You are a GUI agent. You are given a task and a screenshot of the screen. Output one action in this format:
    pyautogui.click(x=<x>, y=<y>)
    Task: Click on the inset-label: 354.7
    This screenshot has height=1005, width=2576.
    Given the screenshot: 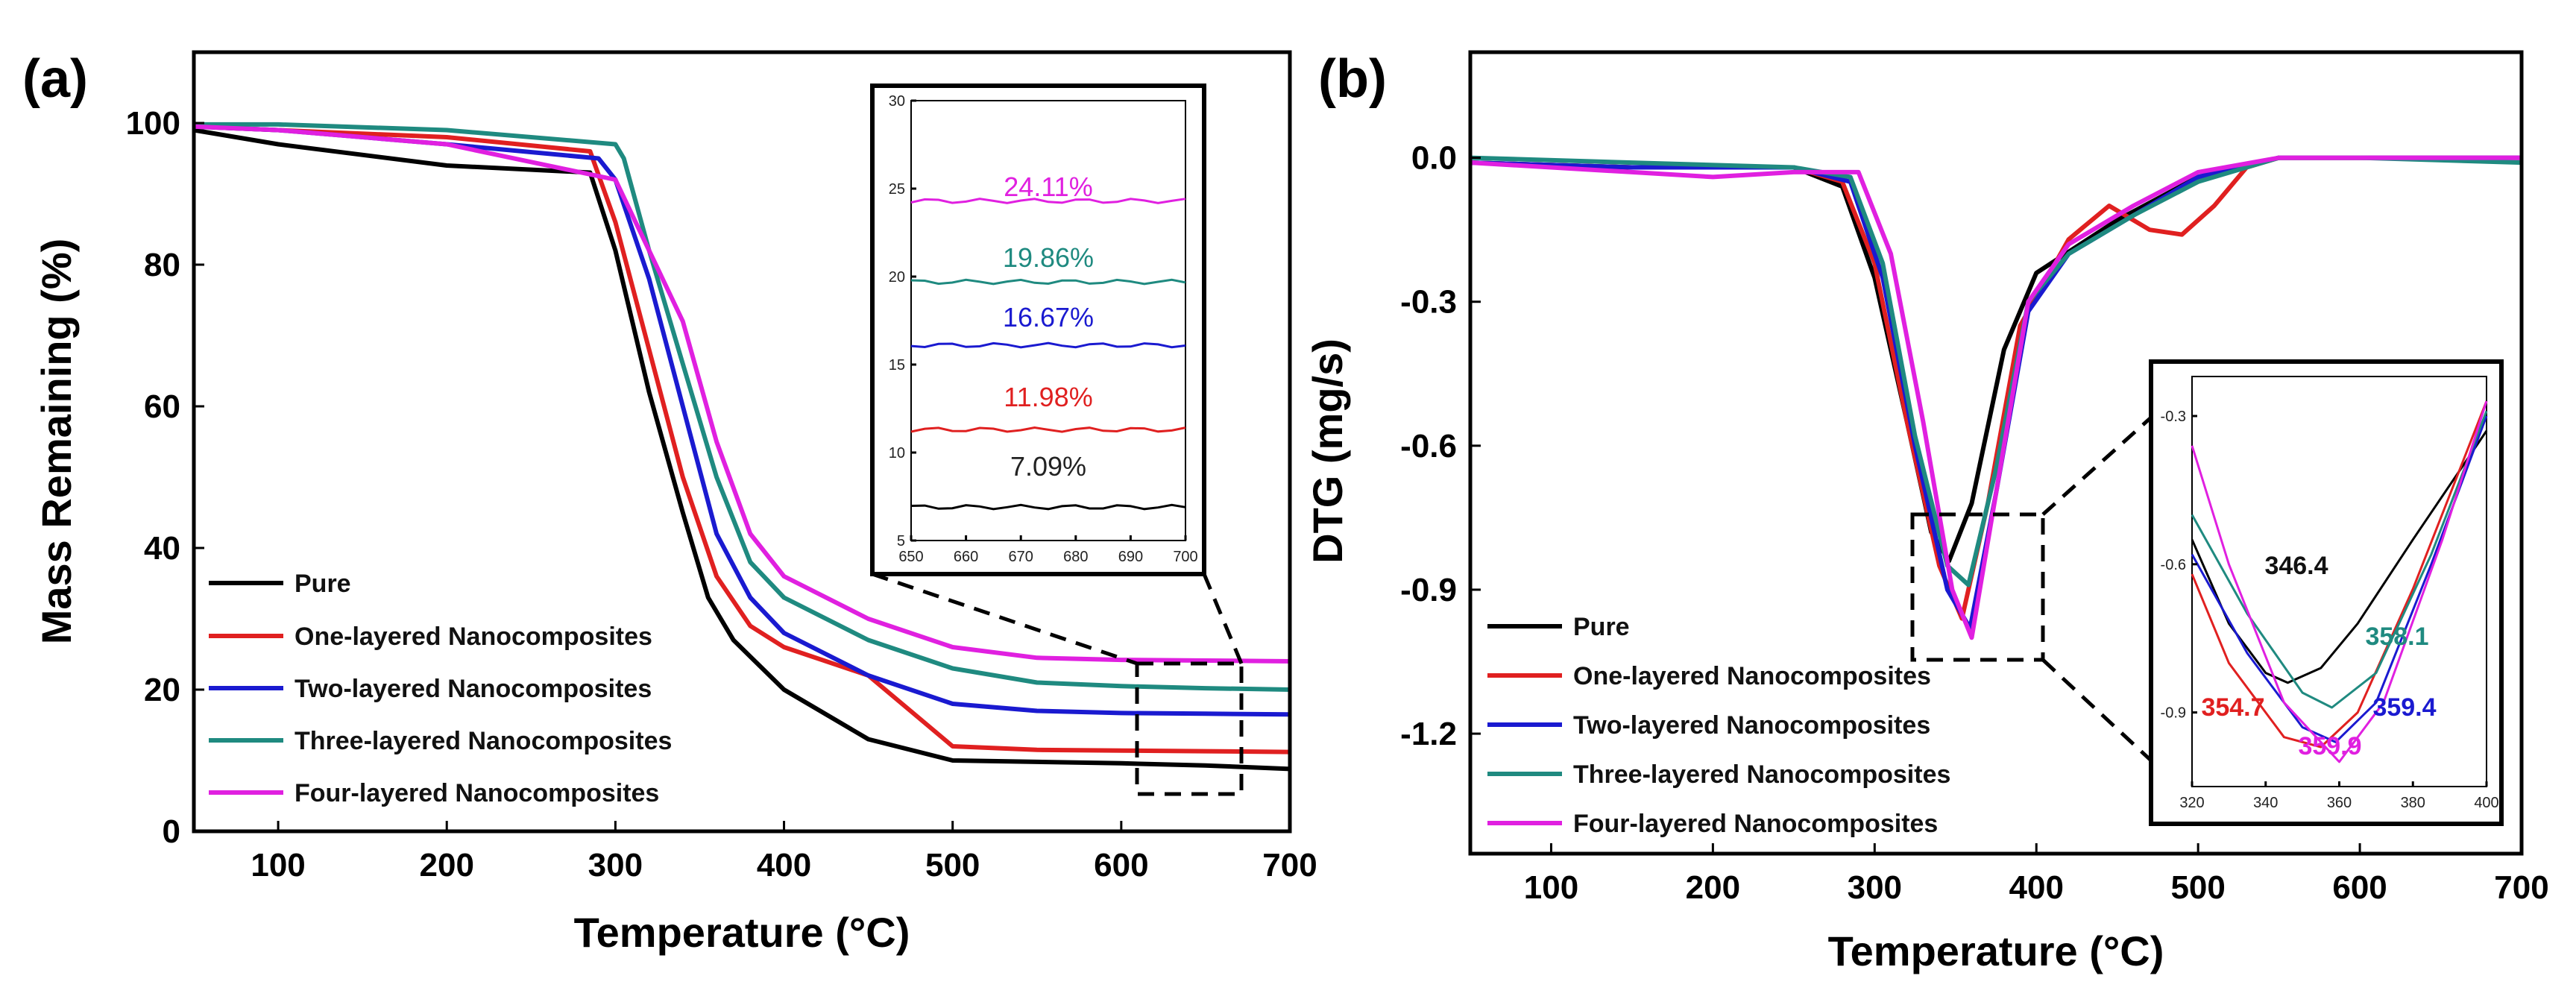 What is the action you would take?
    pyautogui.click(x=2232, y=707)
    